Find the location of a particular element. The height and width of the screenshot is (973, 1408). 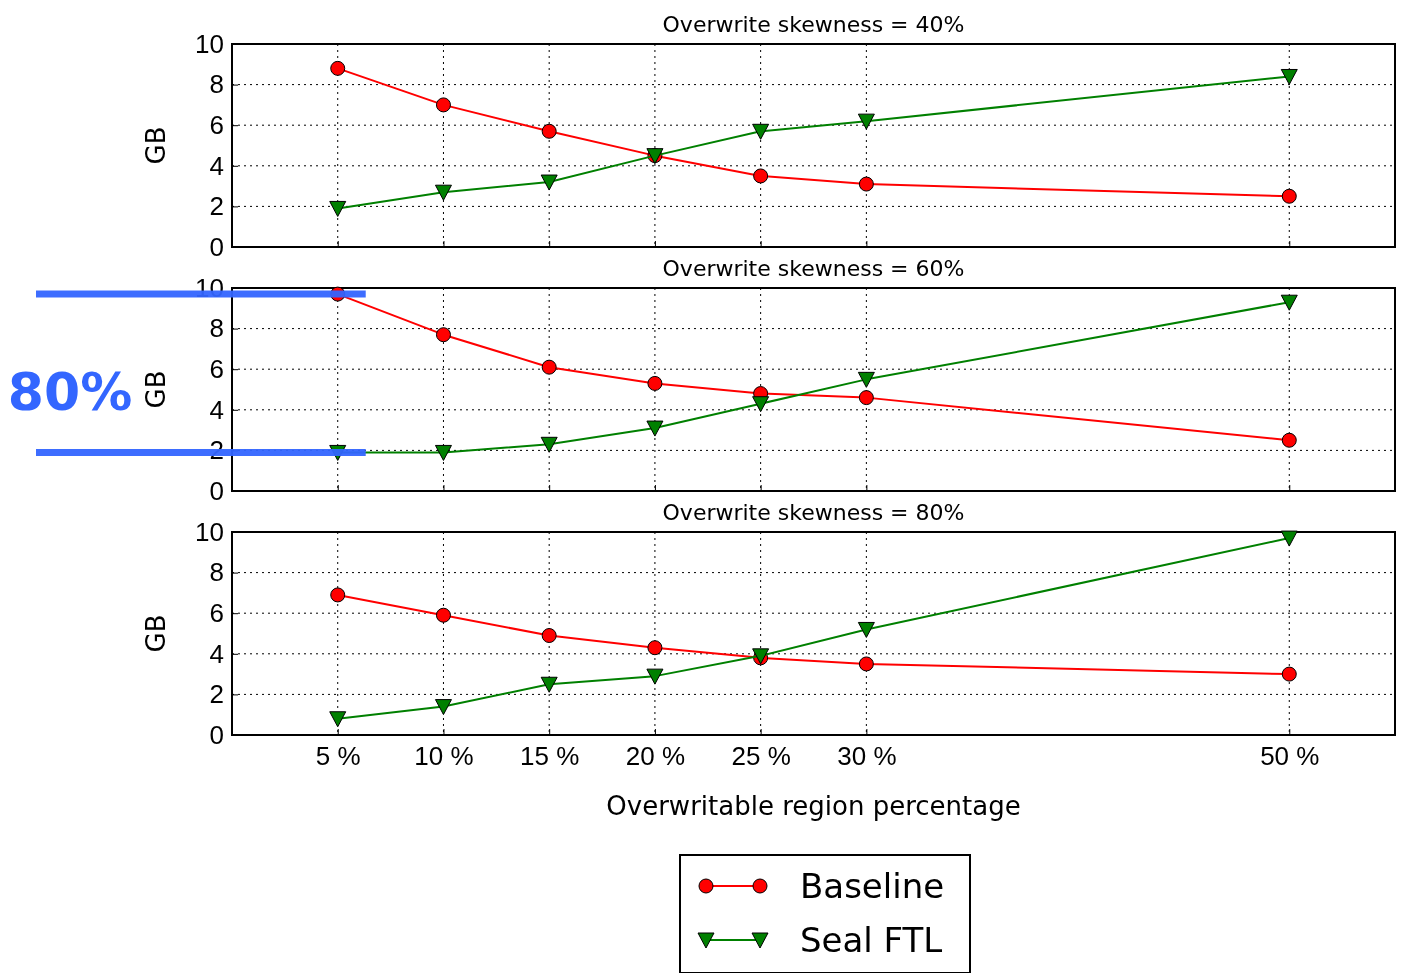

x-tick-label: 15 % is located at coordinates (550, 756).